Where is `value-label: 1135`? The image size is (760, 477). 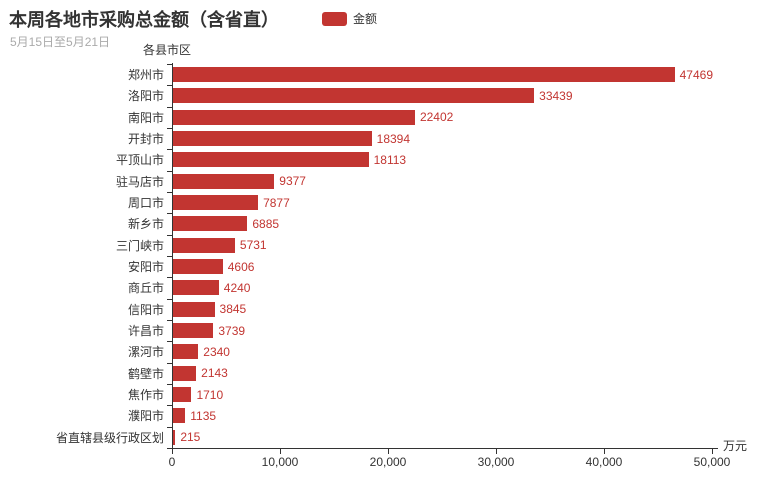
value-label: 1135 is located at coordinates (203, 415).